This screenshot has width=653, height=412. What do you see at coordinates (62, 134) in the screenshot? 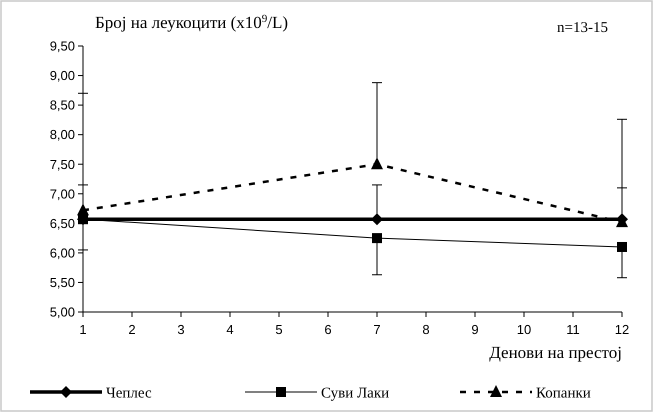
I see `y-tick-label: 8,00` at bounding box center [62, 134].